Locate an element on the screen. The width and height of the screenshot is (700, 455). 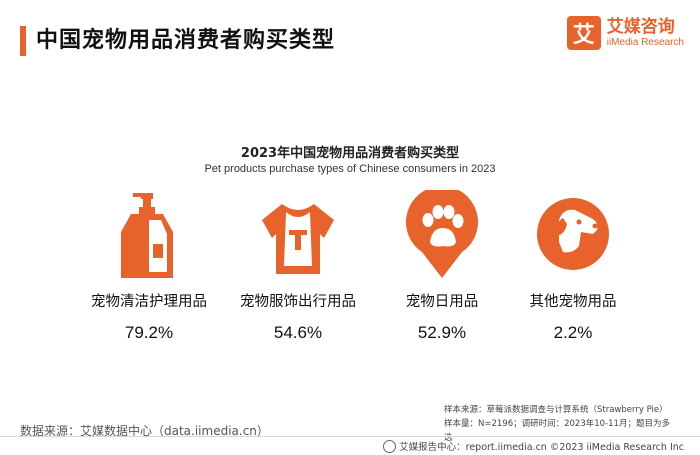
category-item-daily: 宠物日用品 52.9% is located at coordinates (442, 266).